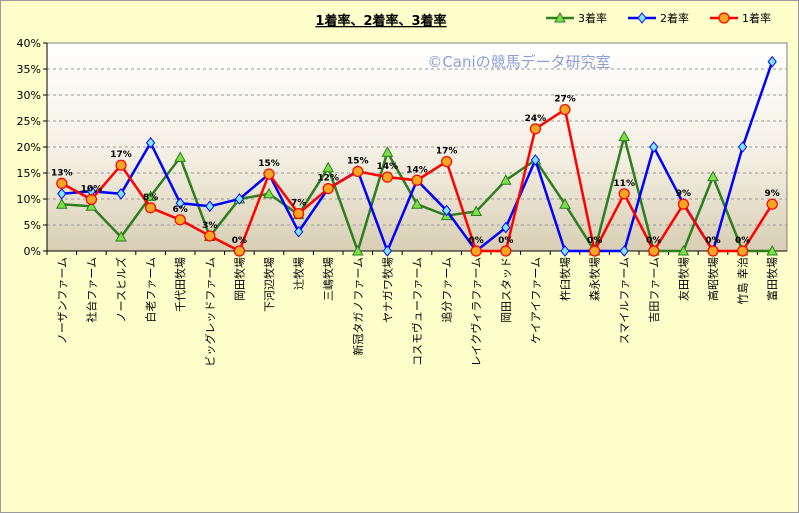 The image size is (799, 513). Describe the element at coordinates (62, 300) in the screenshot. I see `x-tick-label: ノーザンファーム` at that location.